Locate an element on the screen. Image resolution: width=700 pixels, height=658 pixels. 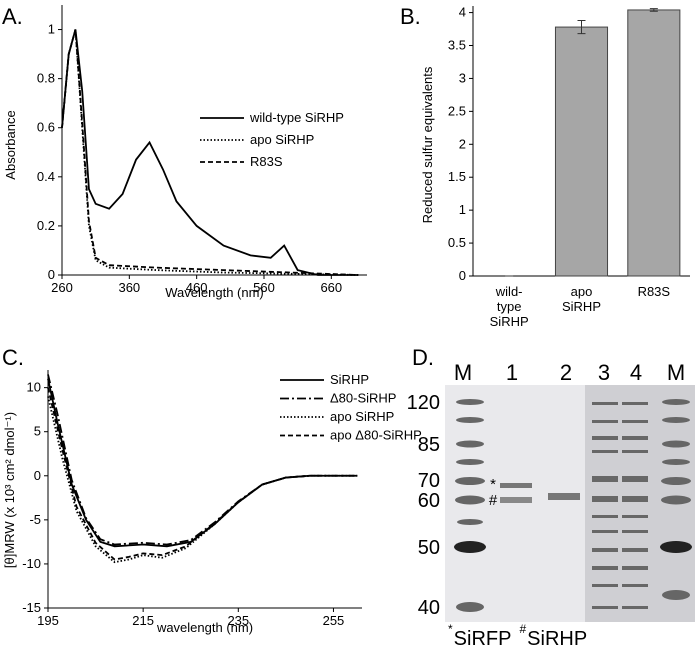
panel-label: B. is located at coordinates (410, 16).